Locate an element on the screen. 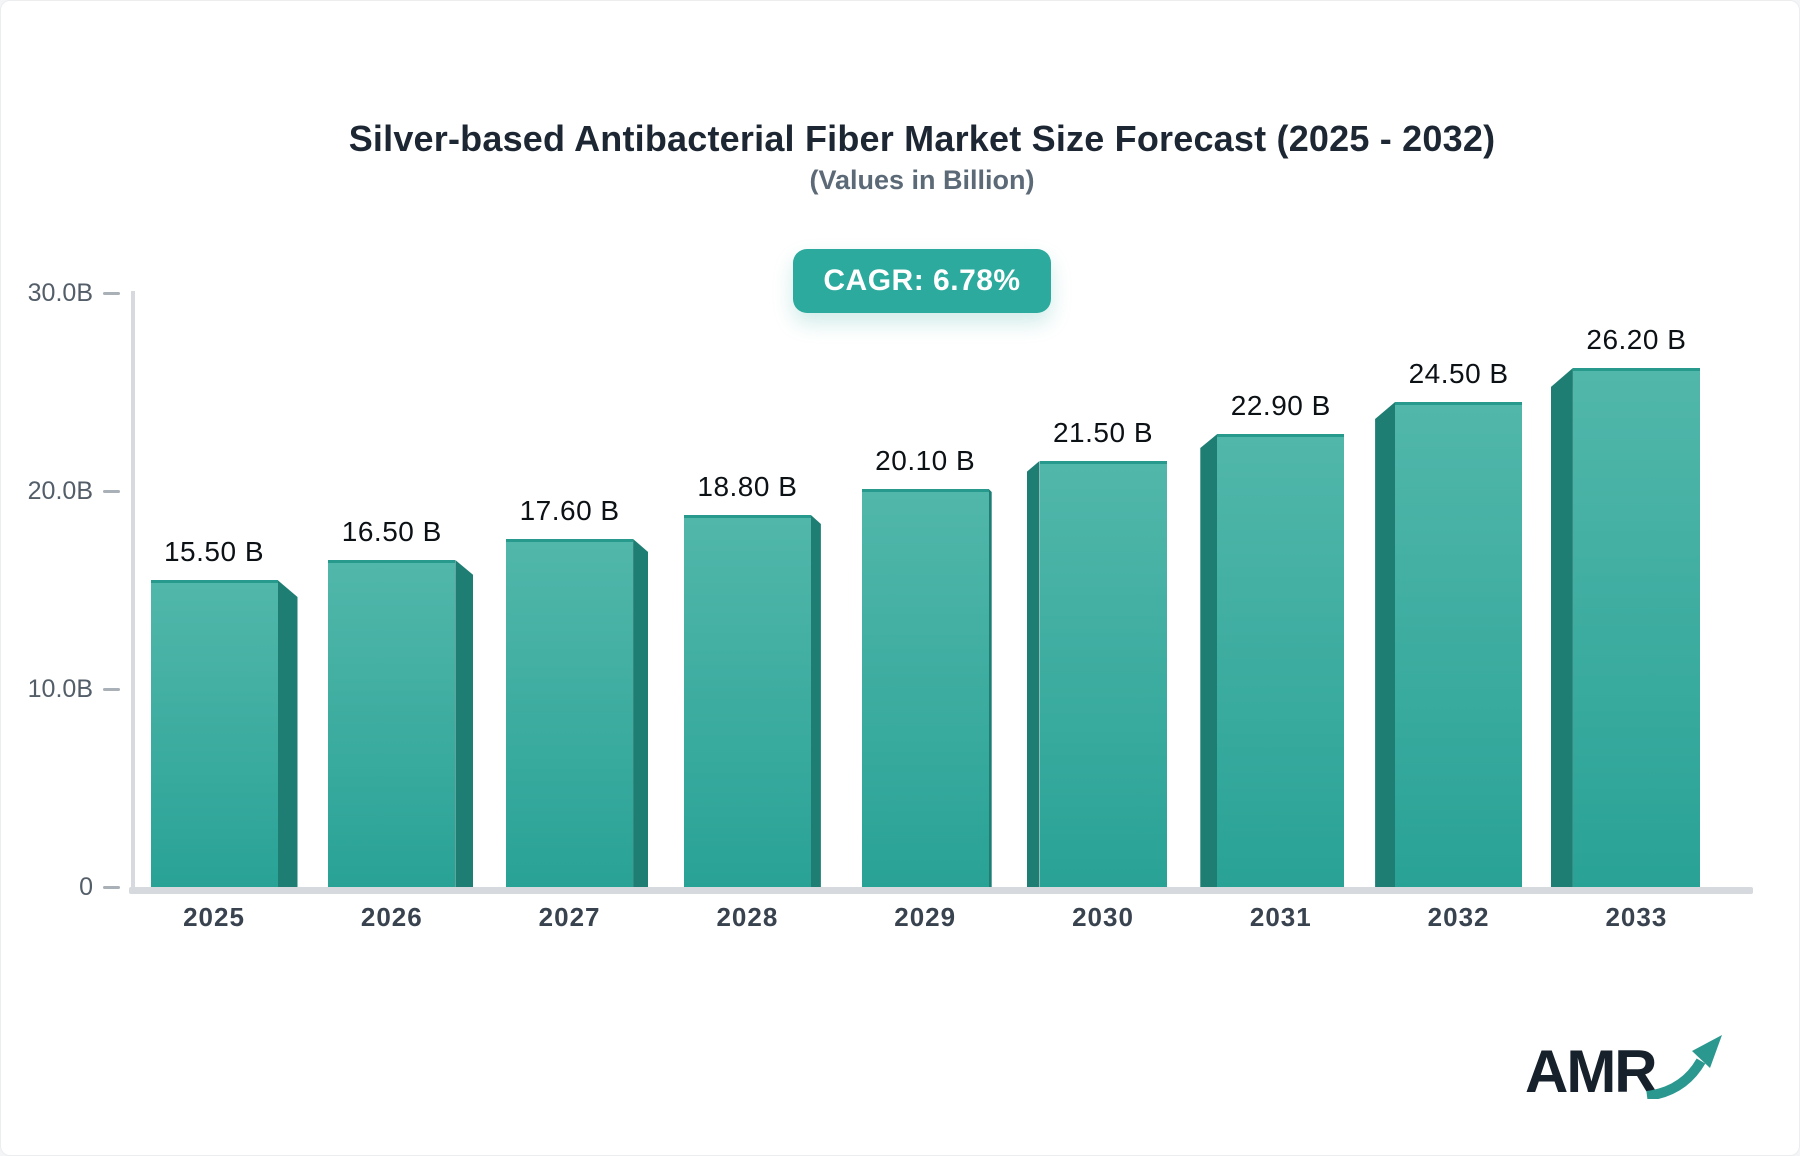 The image size is (1800, 1156). x-axis-label-2027: 2027 is located at coordinates (569, 917).